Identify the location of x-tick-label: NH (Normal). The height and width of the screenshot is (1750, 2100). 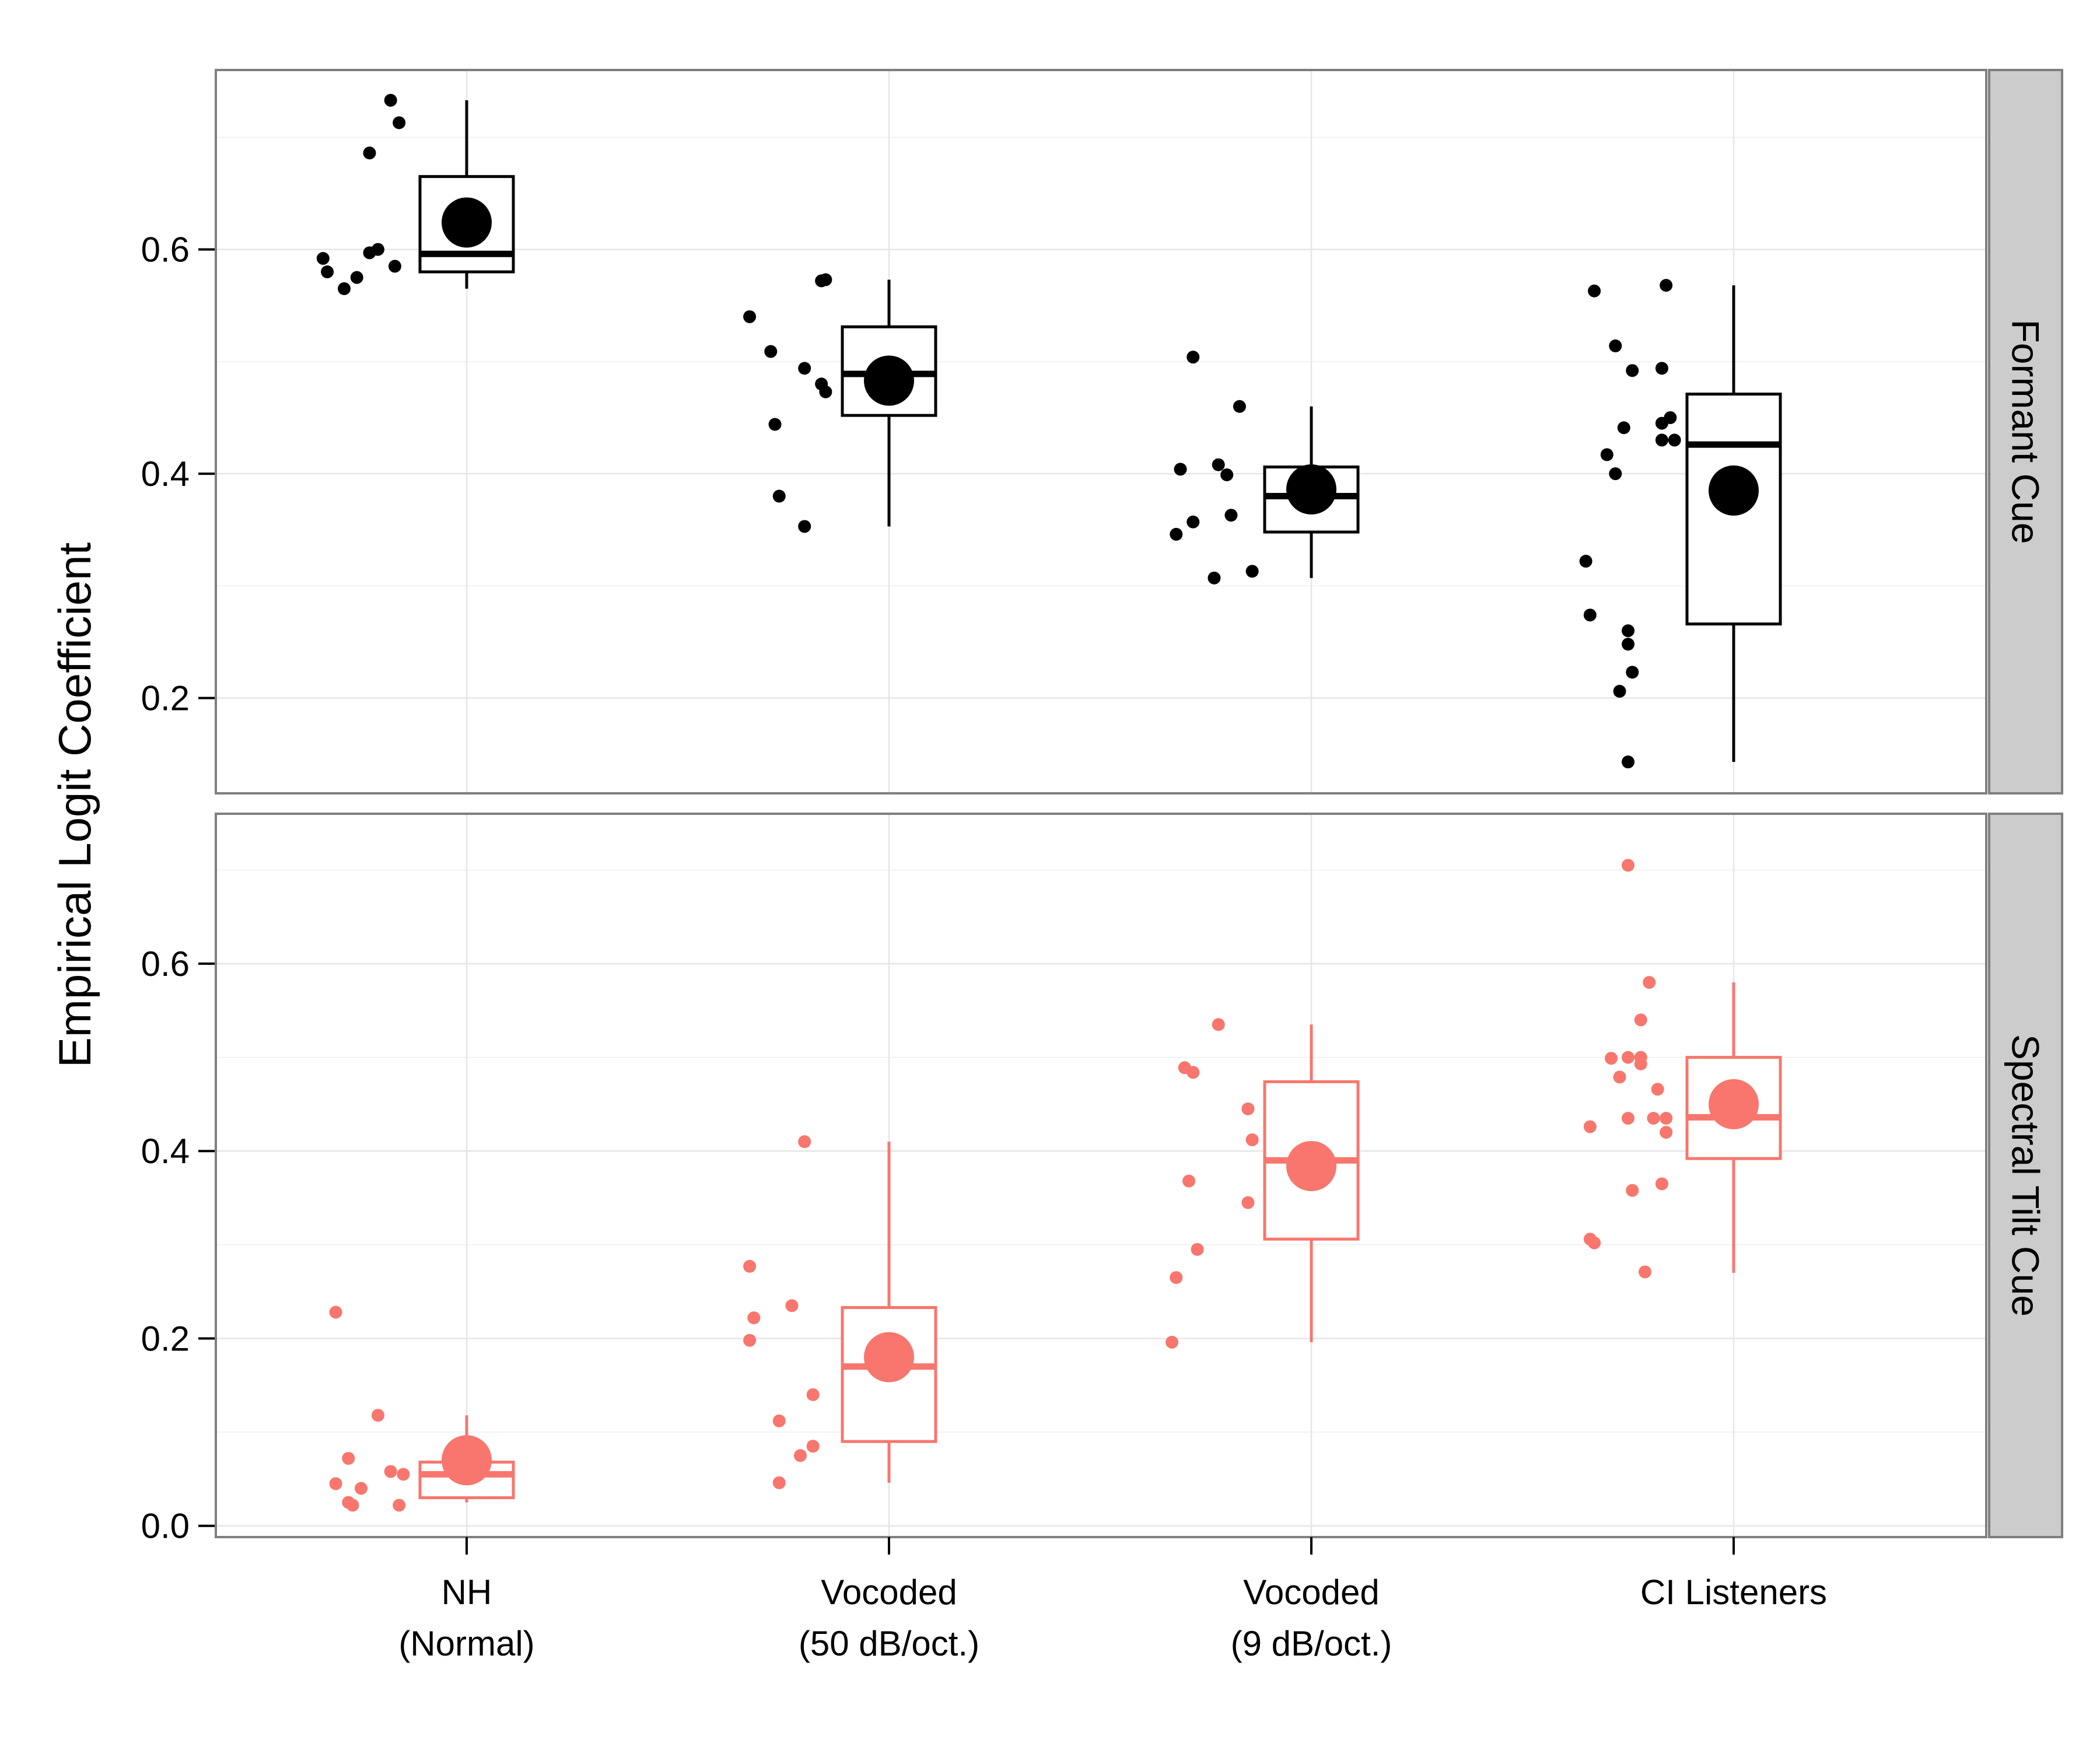
(466, 1618).